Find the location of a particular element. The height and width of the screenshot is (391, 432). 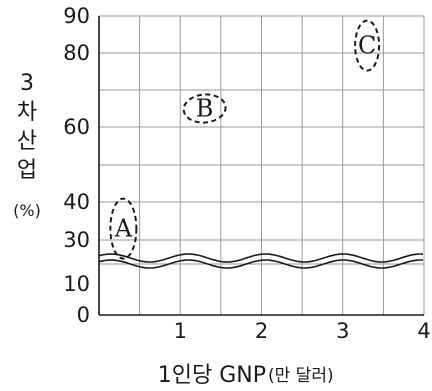

x-tick-label: 1 is located at coordinates (180, 331).